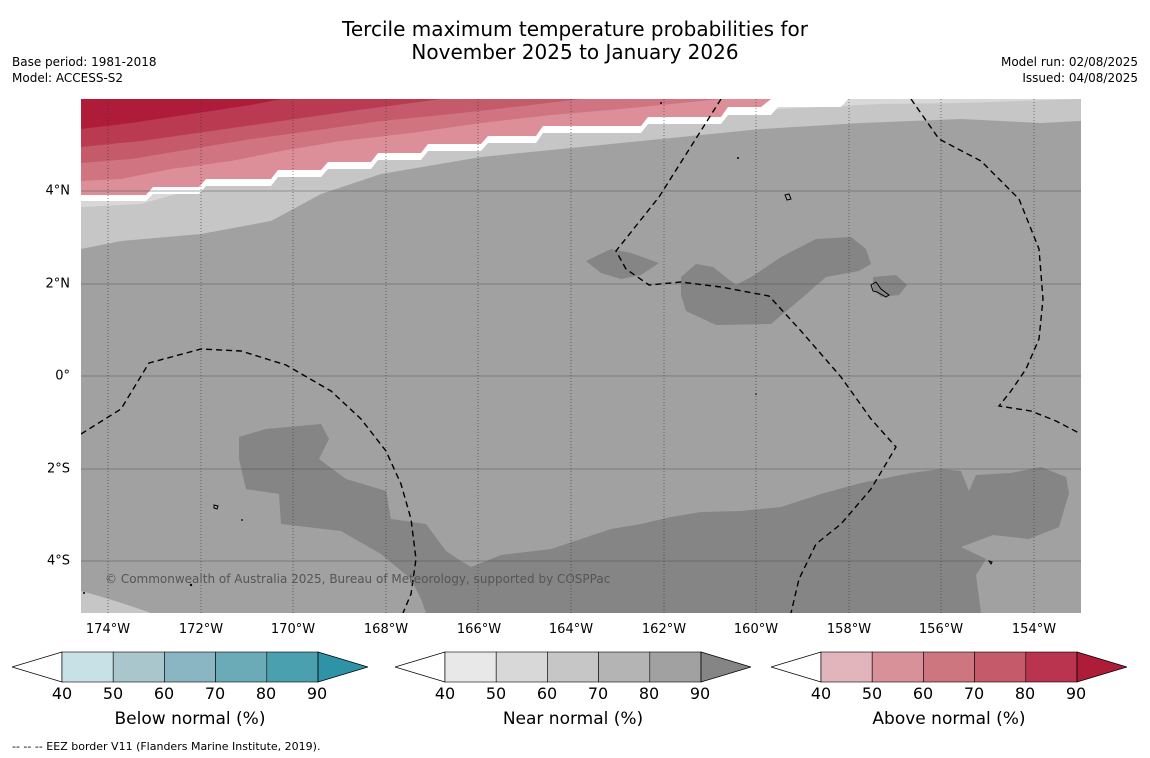 This screenshot has height=758, width=1150. What do you see at coordinates (62, 693) in the screenshot?
I see `colorbar-below-tick: 40` at bounding box center [62, 693].